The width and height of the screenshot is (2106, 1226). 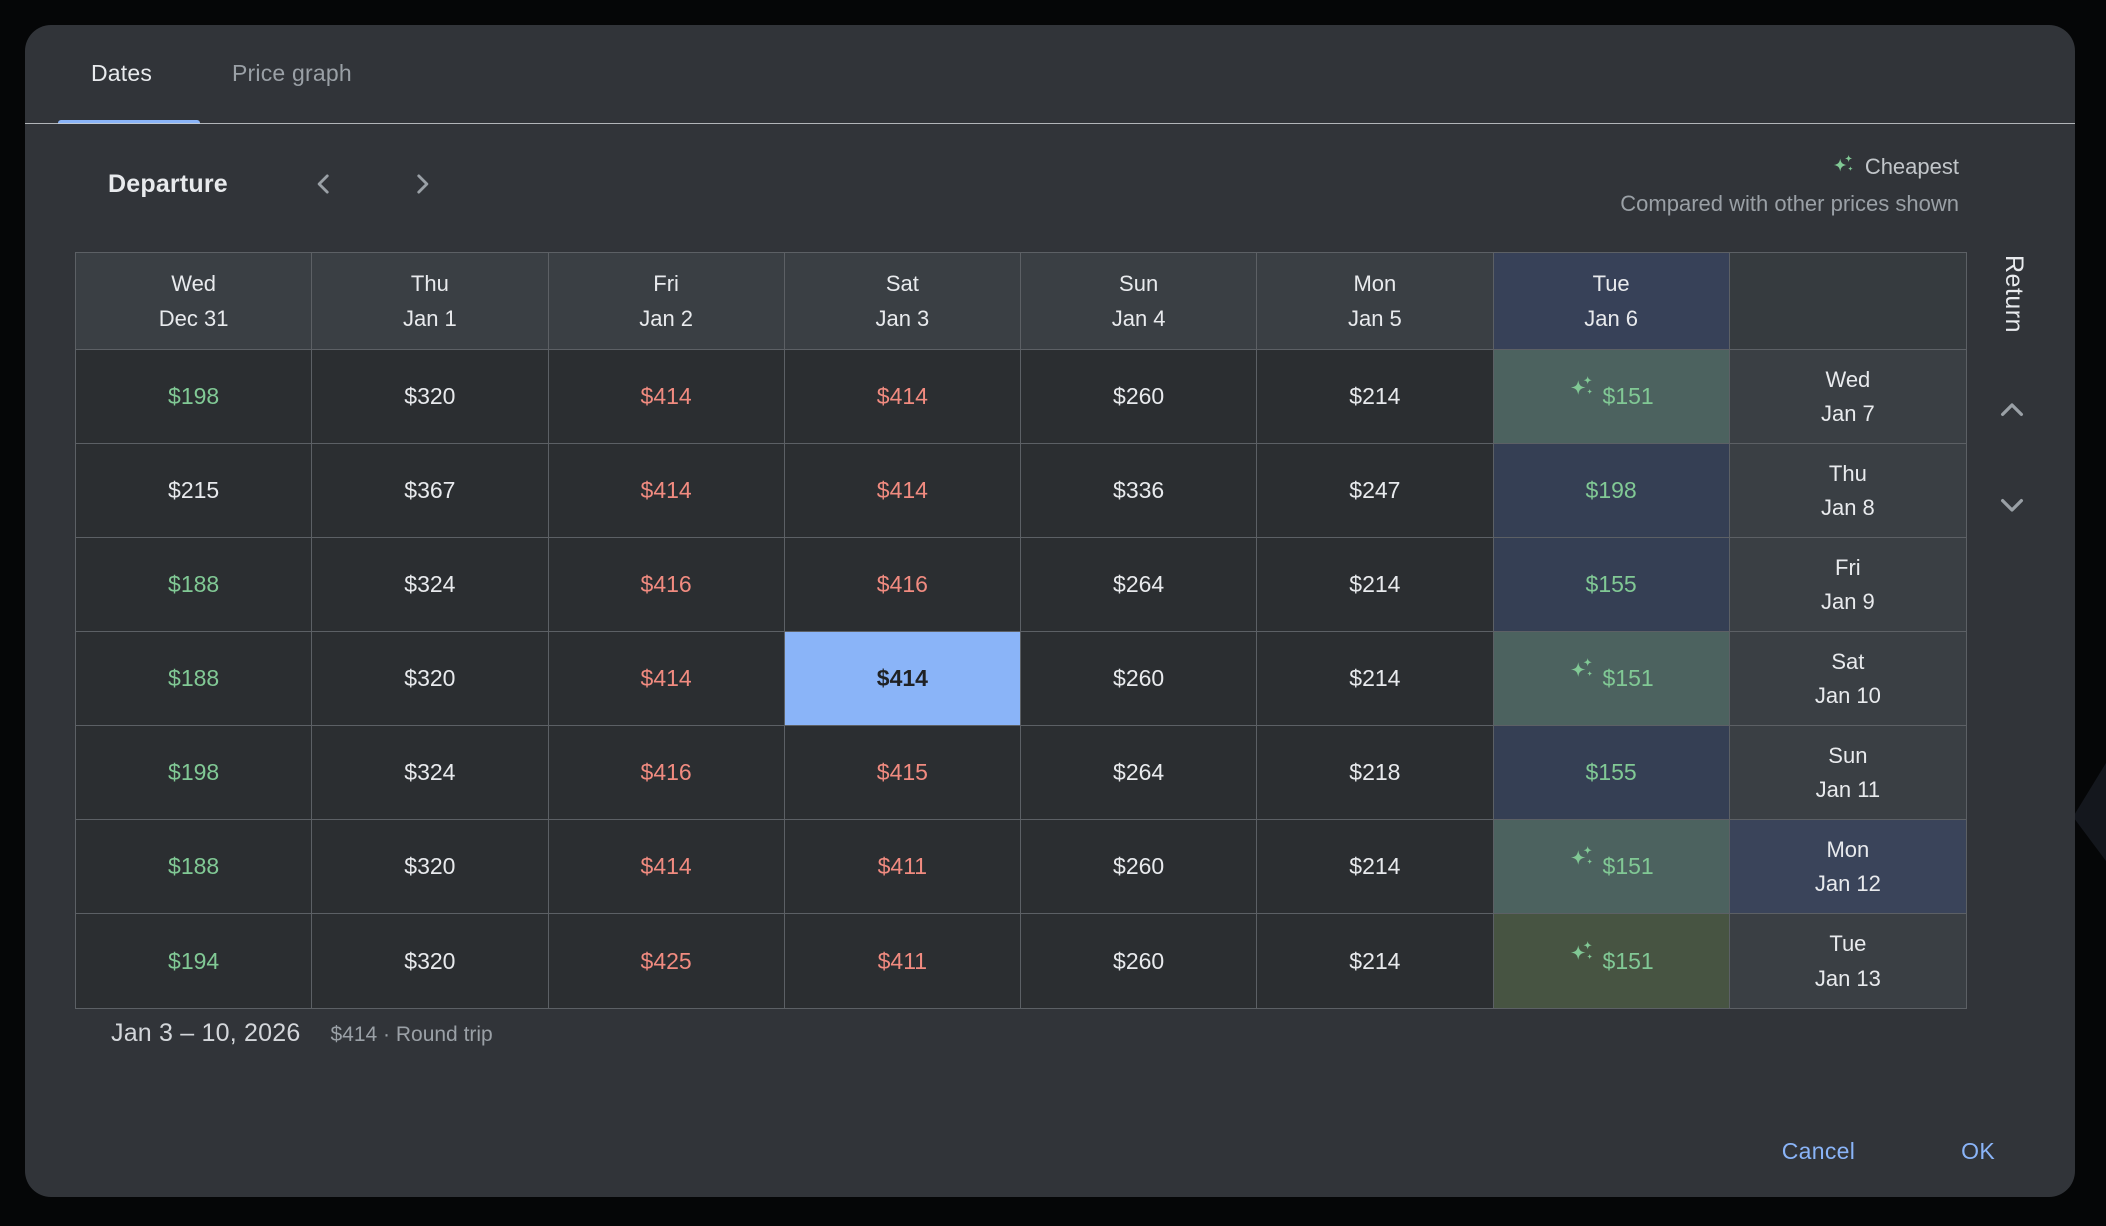 I want to click on departure-controls: Departure, so click(x=277, y=184).